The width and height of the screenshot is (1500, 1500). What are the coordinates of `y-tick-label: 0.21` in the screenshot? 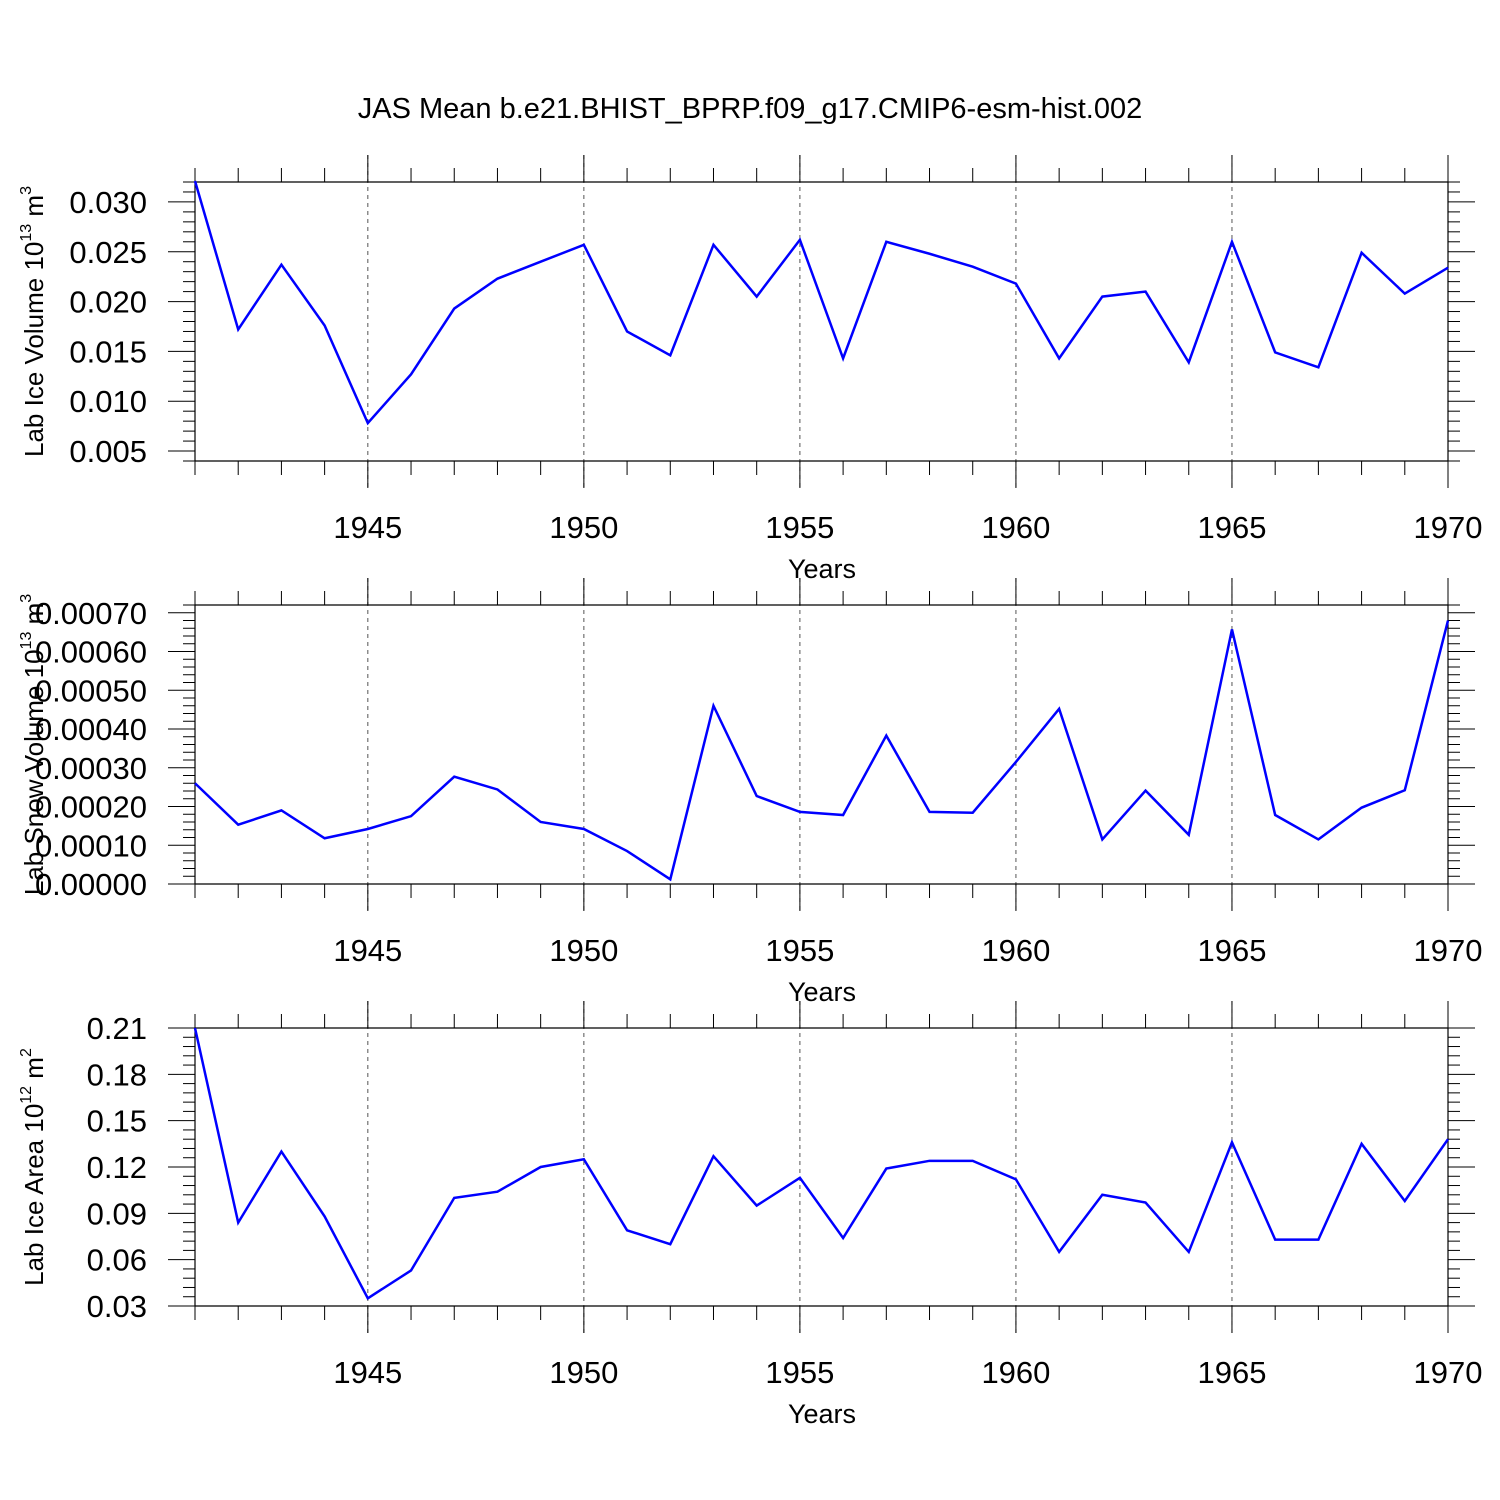 It's located at (117, 1028).